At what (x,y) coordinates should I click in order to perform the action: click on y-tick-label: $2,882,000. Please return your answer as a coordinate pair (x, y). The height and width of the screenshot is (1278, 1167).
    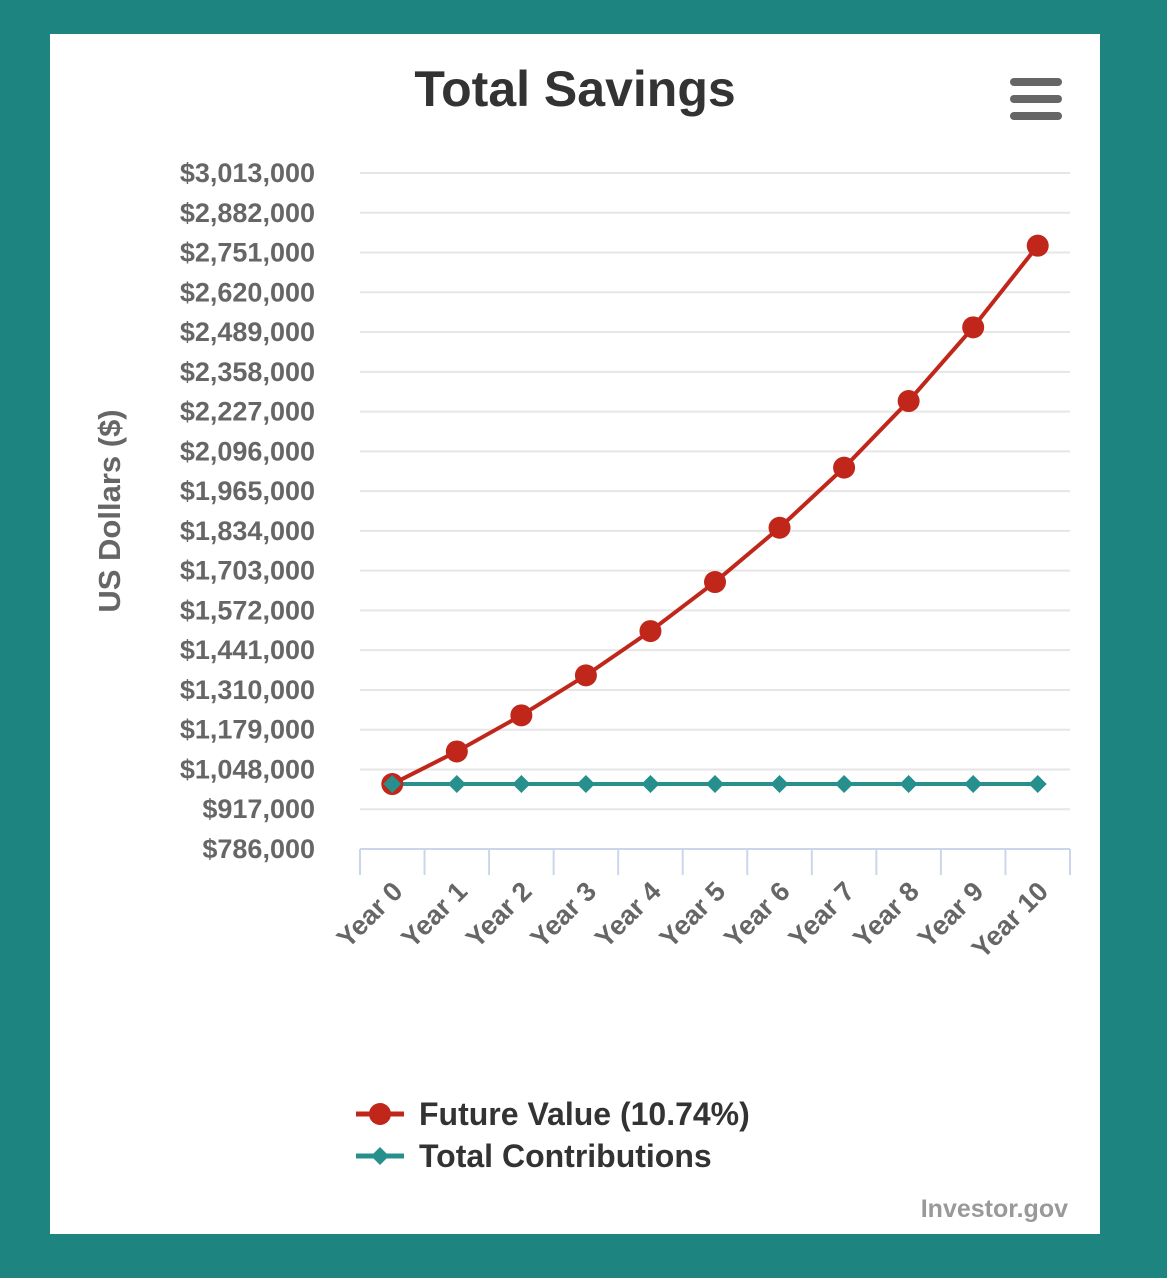
    Looking at the image, I should click on (247, 213).